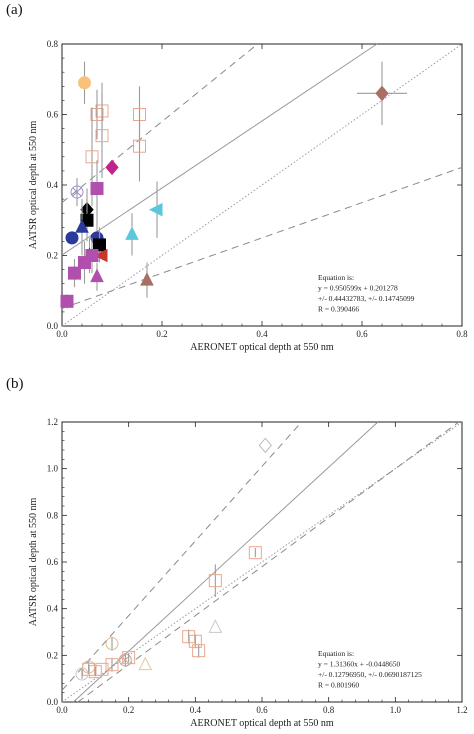  What do you see at coordinates (53, 44) in the screenshot?
I see `y-tick-label: 0.8` at bounding box center [53, 44].